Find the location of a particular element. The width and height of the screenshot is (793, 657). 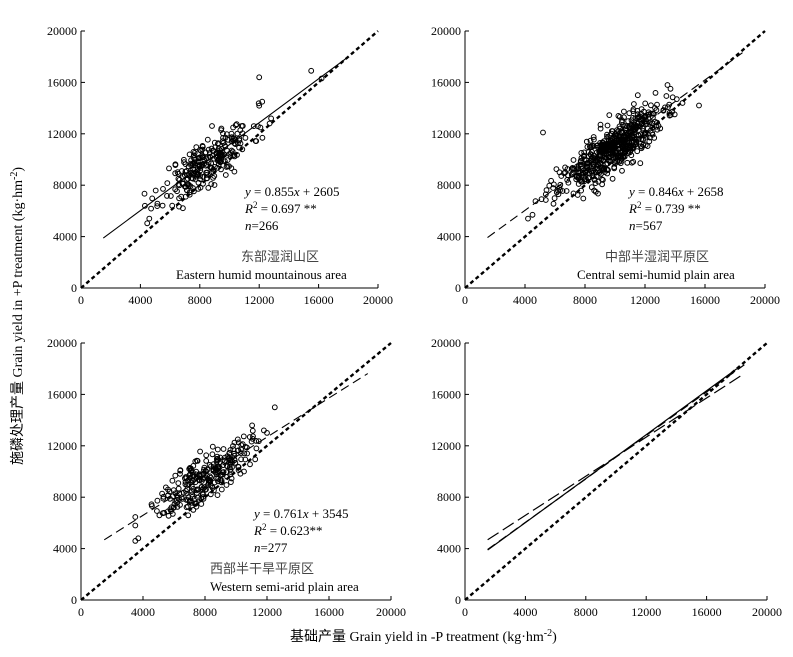

x-tick-label: 20000 is located at coordinates (765, 300).